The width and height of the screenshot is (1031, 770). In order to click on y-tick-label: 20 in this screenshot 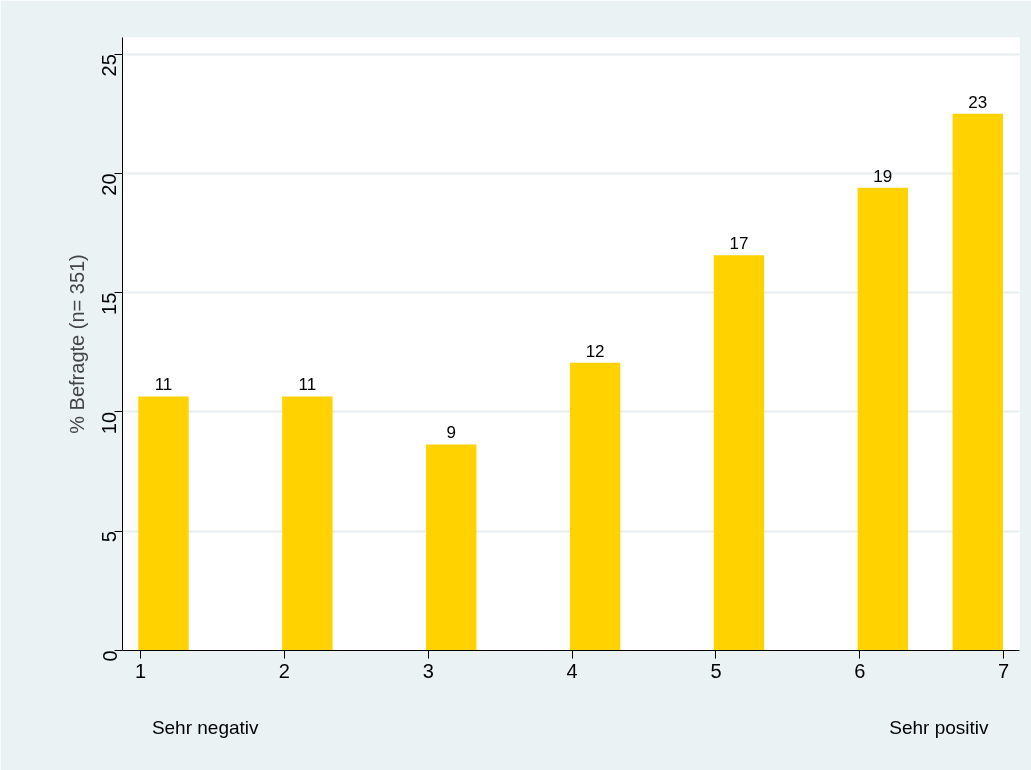, I will do `click(109, 184)`.